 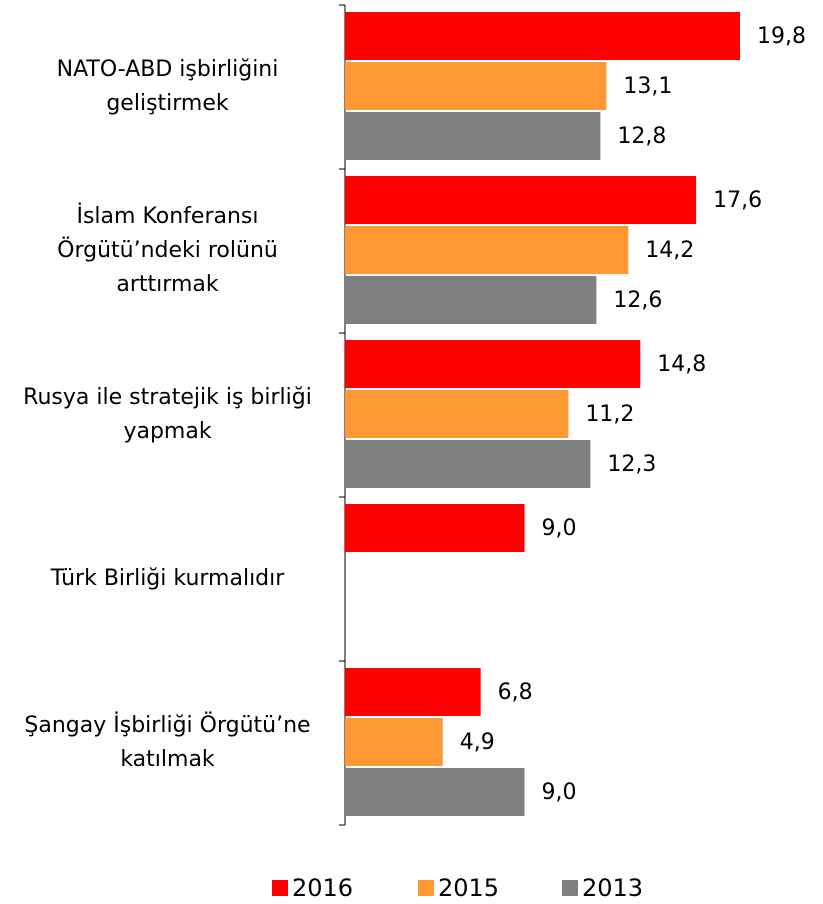 What do you see at coordinates (515, 692) in the screenshot?
I see `value-label: 6,8` at bounding box center [515, 692].